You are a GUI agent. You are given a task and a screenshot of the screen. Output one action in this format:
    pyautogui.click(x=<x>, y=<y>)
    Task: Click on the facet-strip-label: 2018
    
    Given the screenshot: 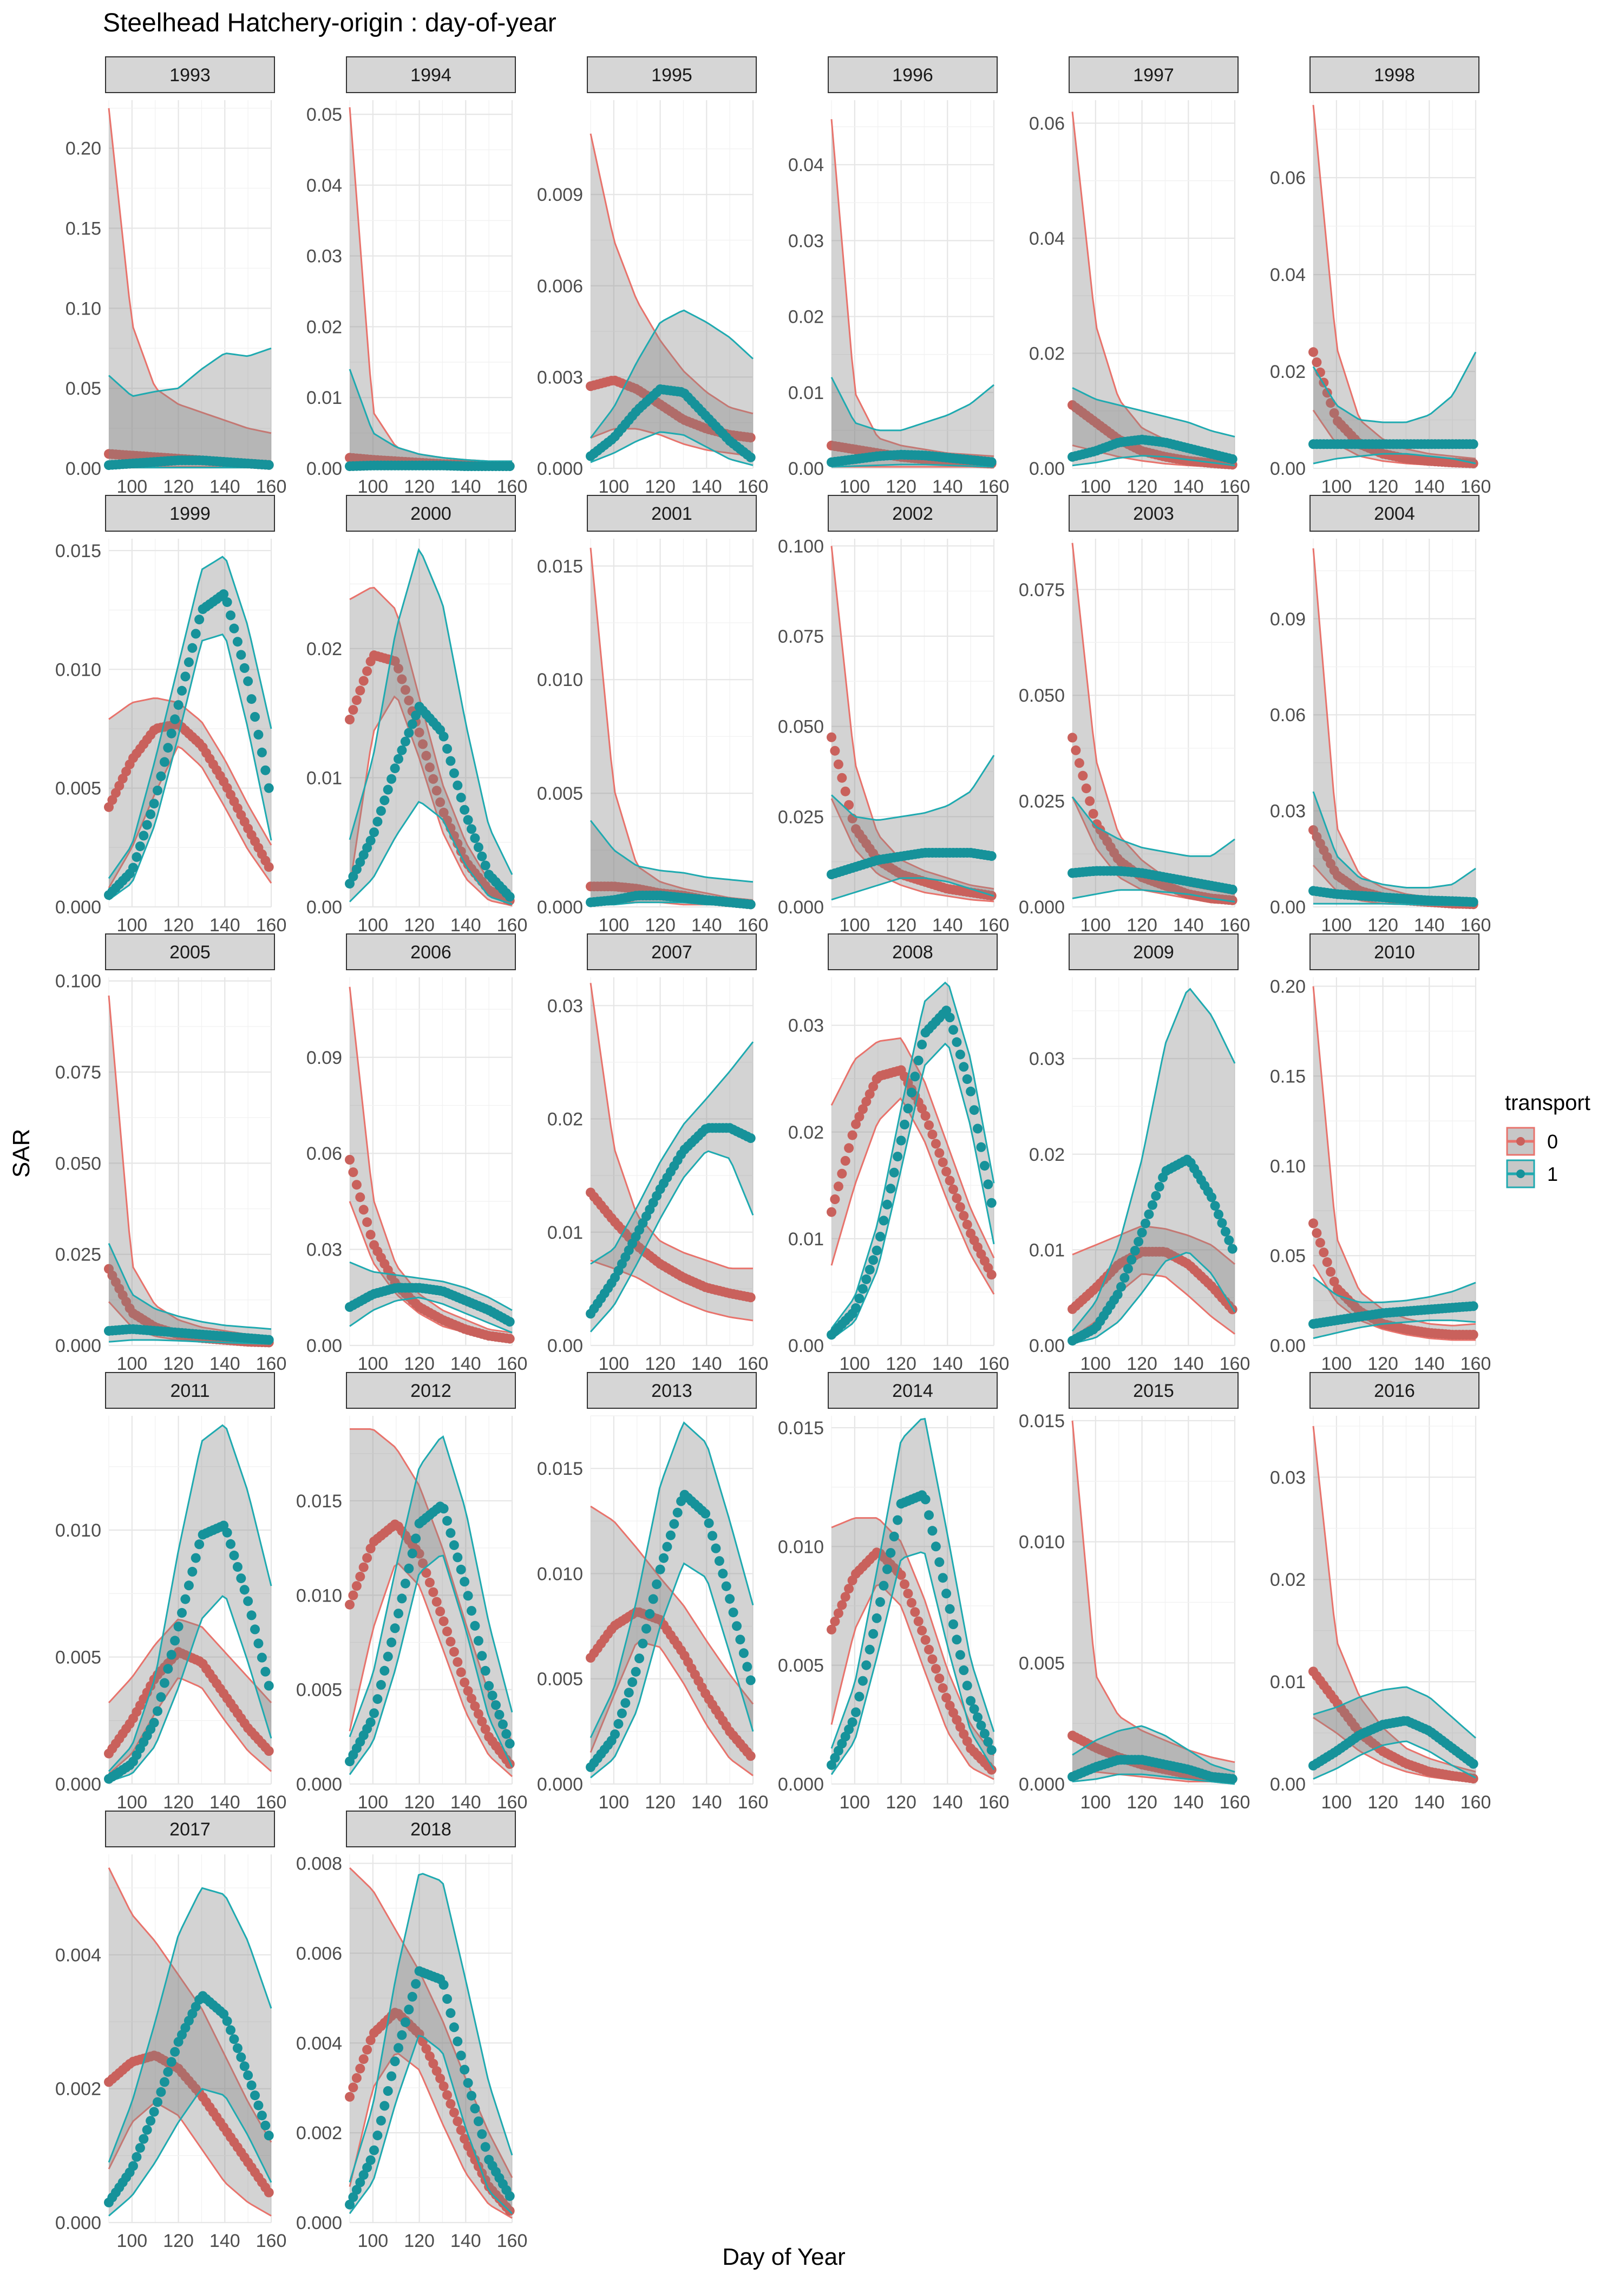 What is the action you would take?
    pyautogui.click(x=431, y=1830)
    